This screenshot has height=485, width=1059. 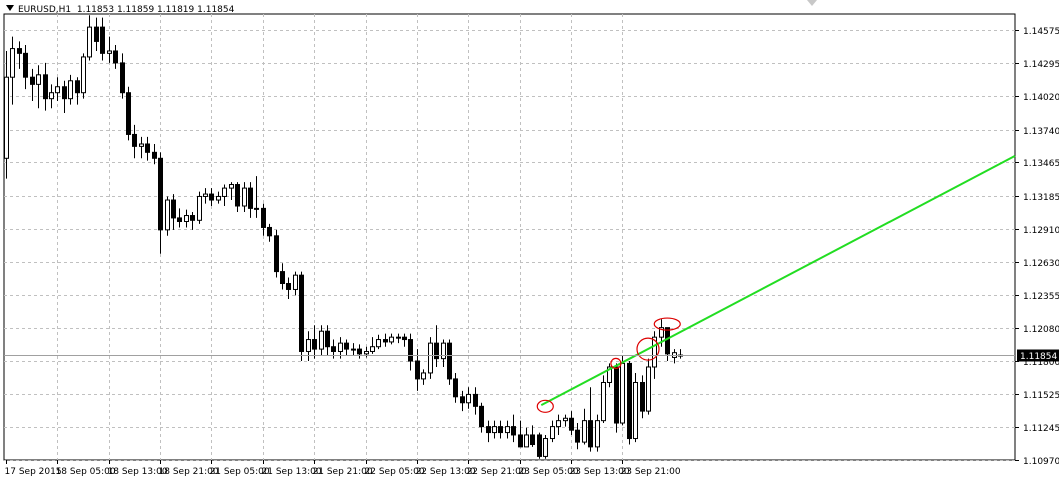 What do you see at coordinates (549, 472) in the screenshot?
I see `x-tick-label: 23 Sep 05:00` at bounding box center [549, 472].